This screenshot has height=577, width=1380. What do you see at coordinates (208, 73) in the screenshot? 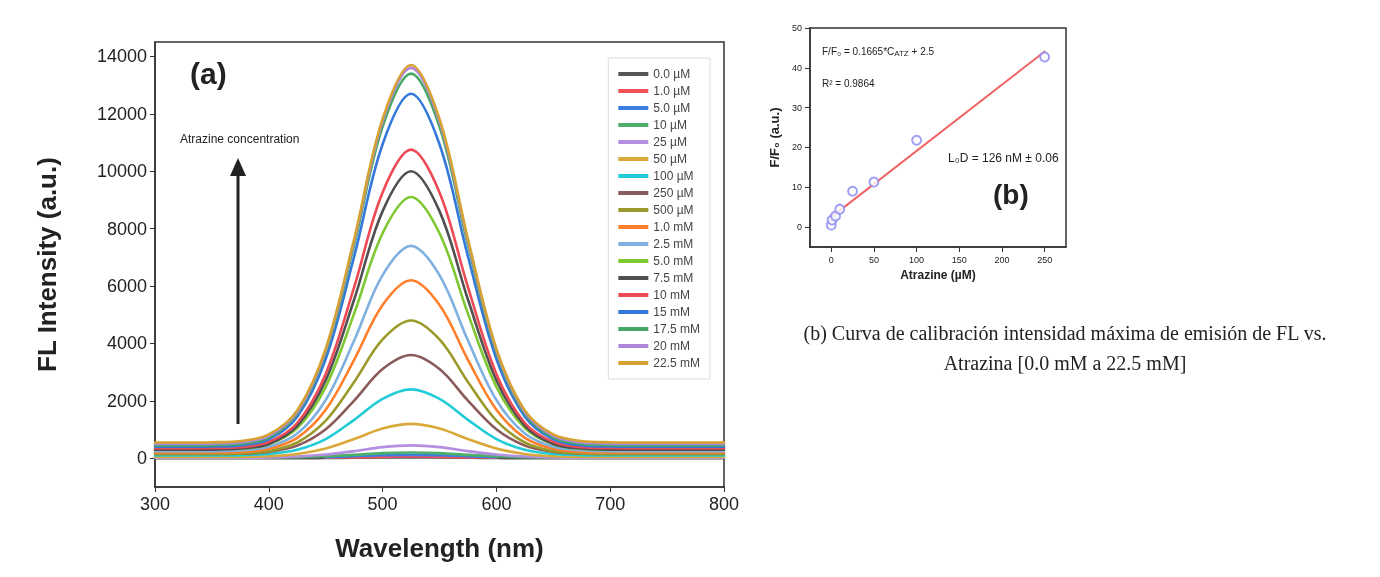
I see `annotation: (a)` at bounding box center [208, 73].